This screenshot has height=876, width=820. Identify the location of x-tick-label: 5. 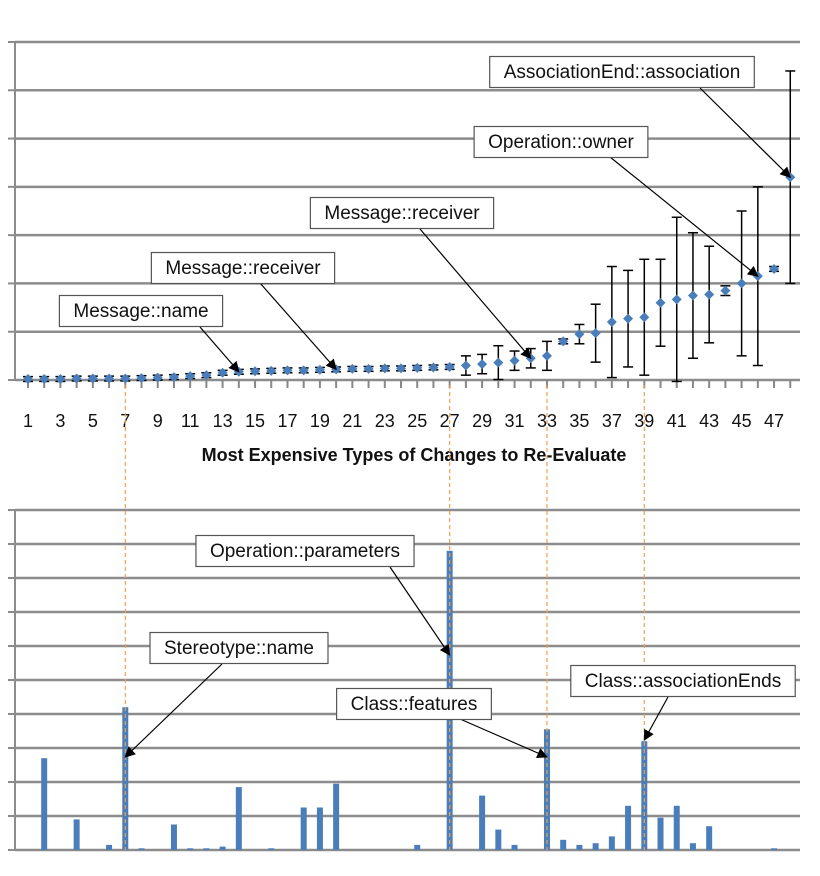
(93, 421).